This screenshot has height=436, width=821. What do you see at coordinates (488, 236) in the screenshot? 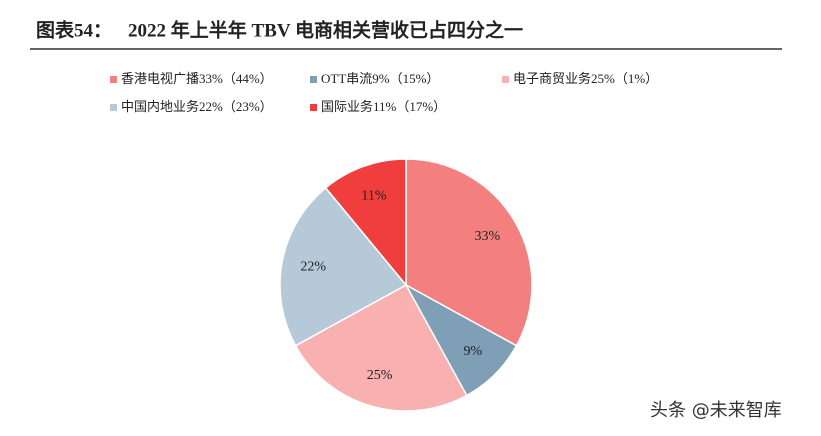
I see `slice-label: 33%` at bounding box center [488, 236].